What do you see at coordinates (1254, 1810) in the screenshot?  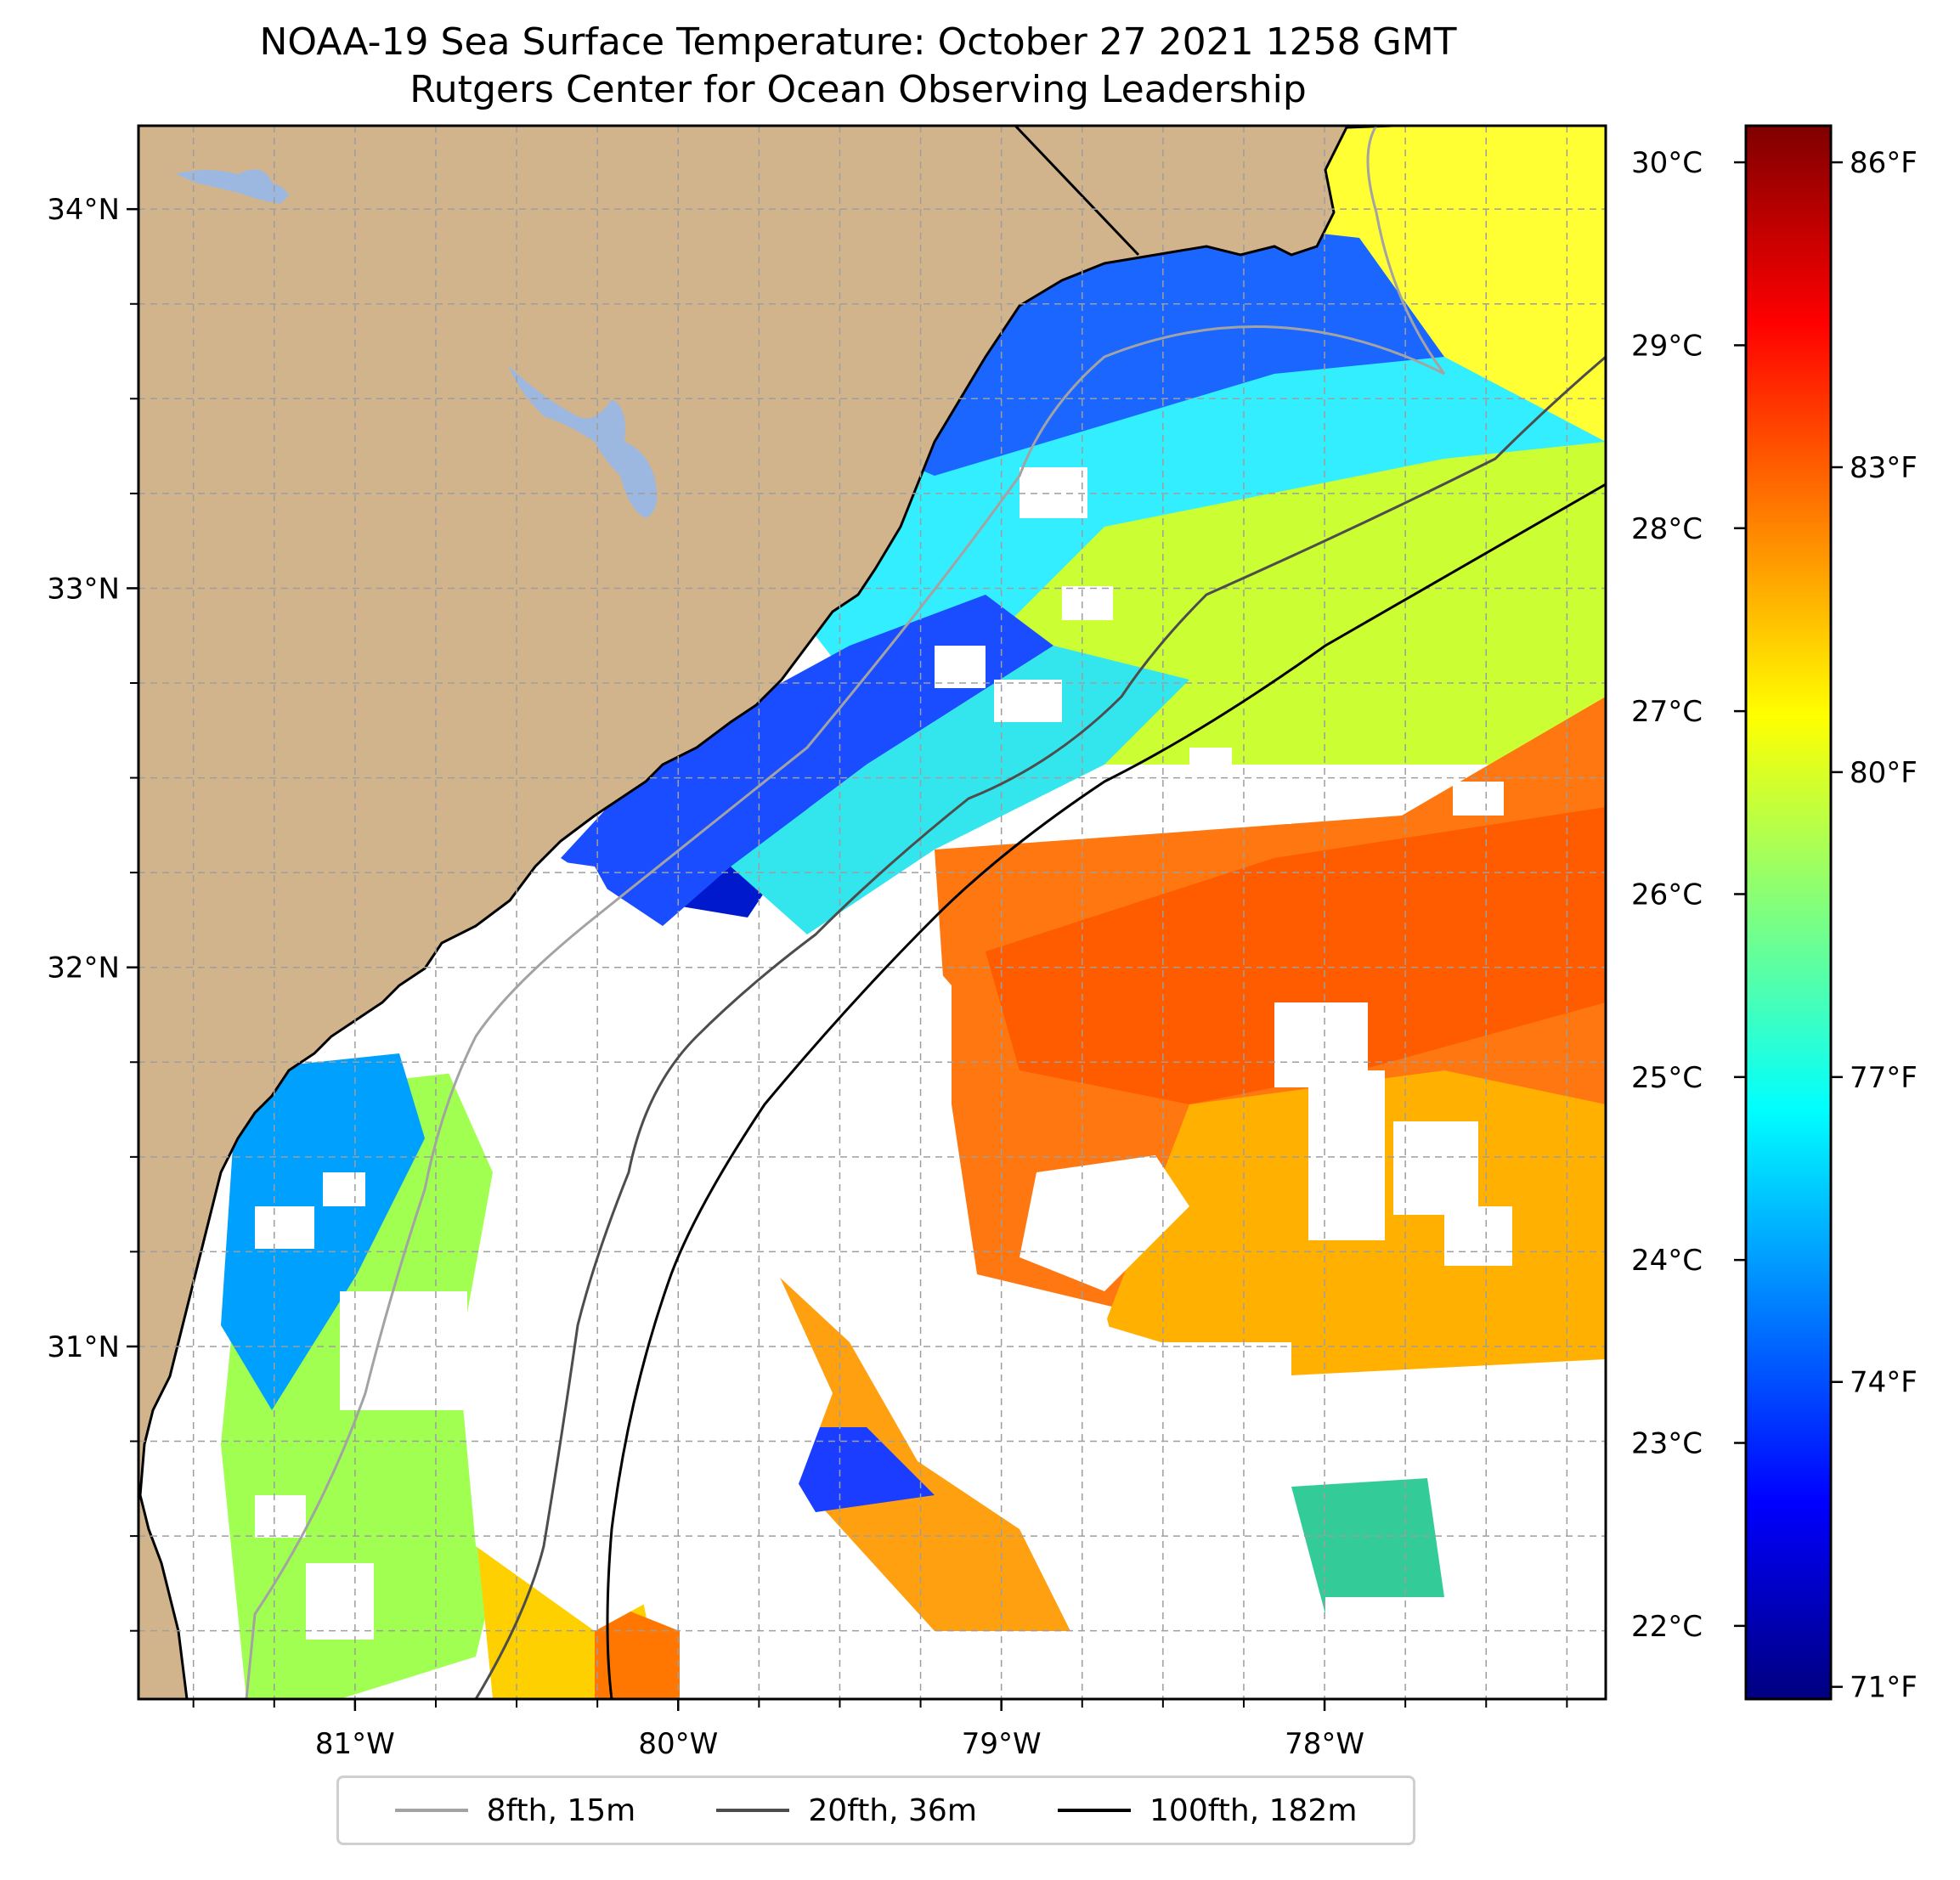 I see `legend-label-100fth: 100fth, 182m` at bounding box center [1254, 1810].